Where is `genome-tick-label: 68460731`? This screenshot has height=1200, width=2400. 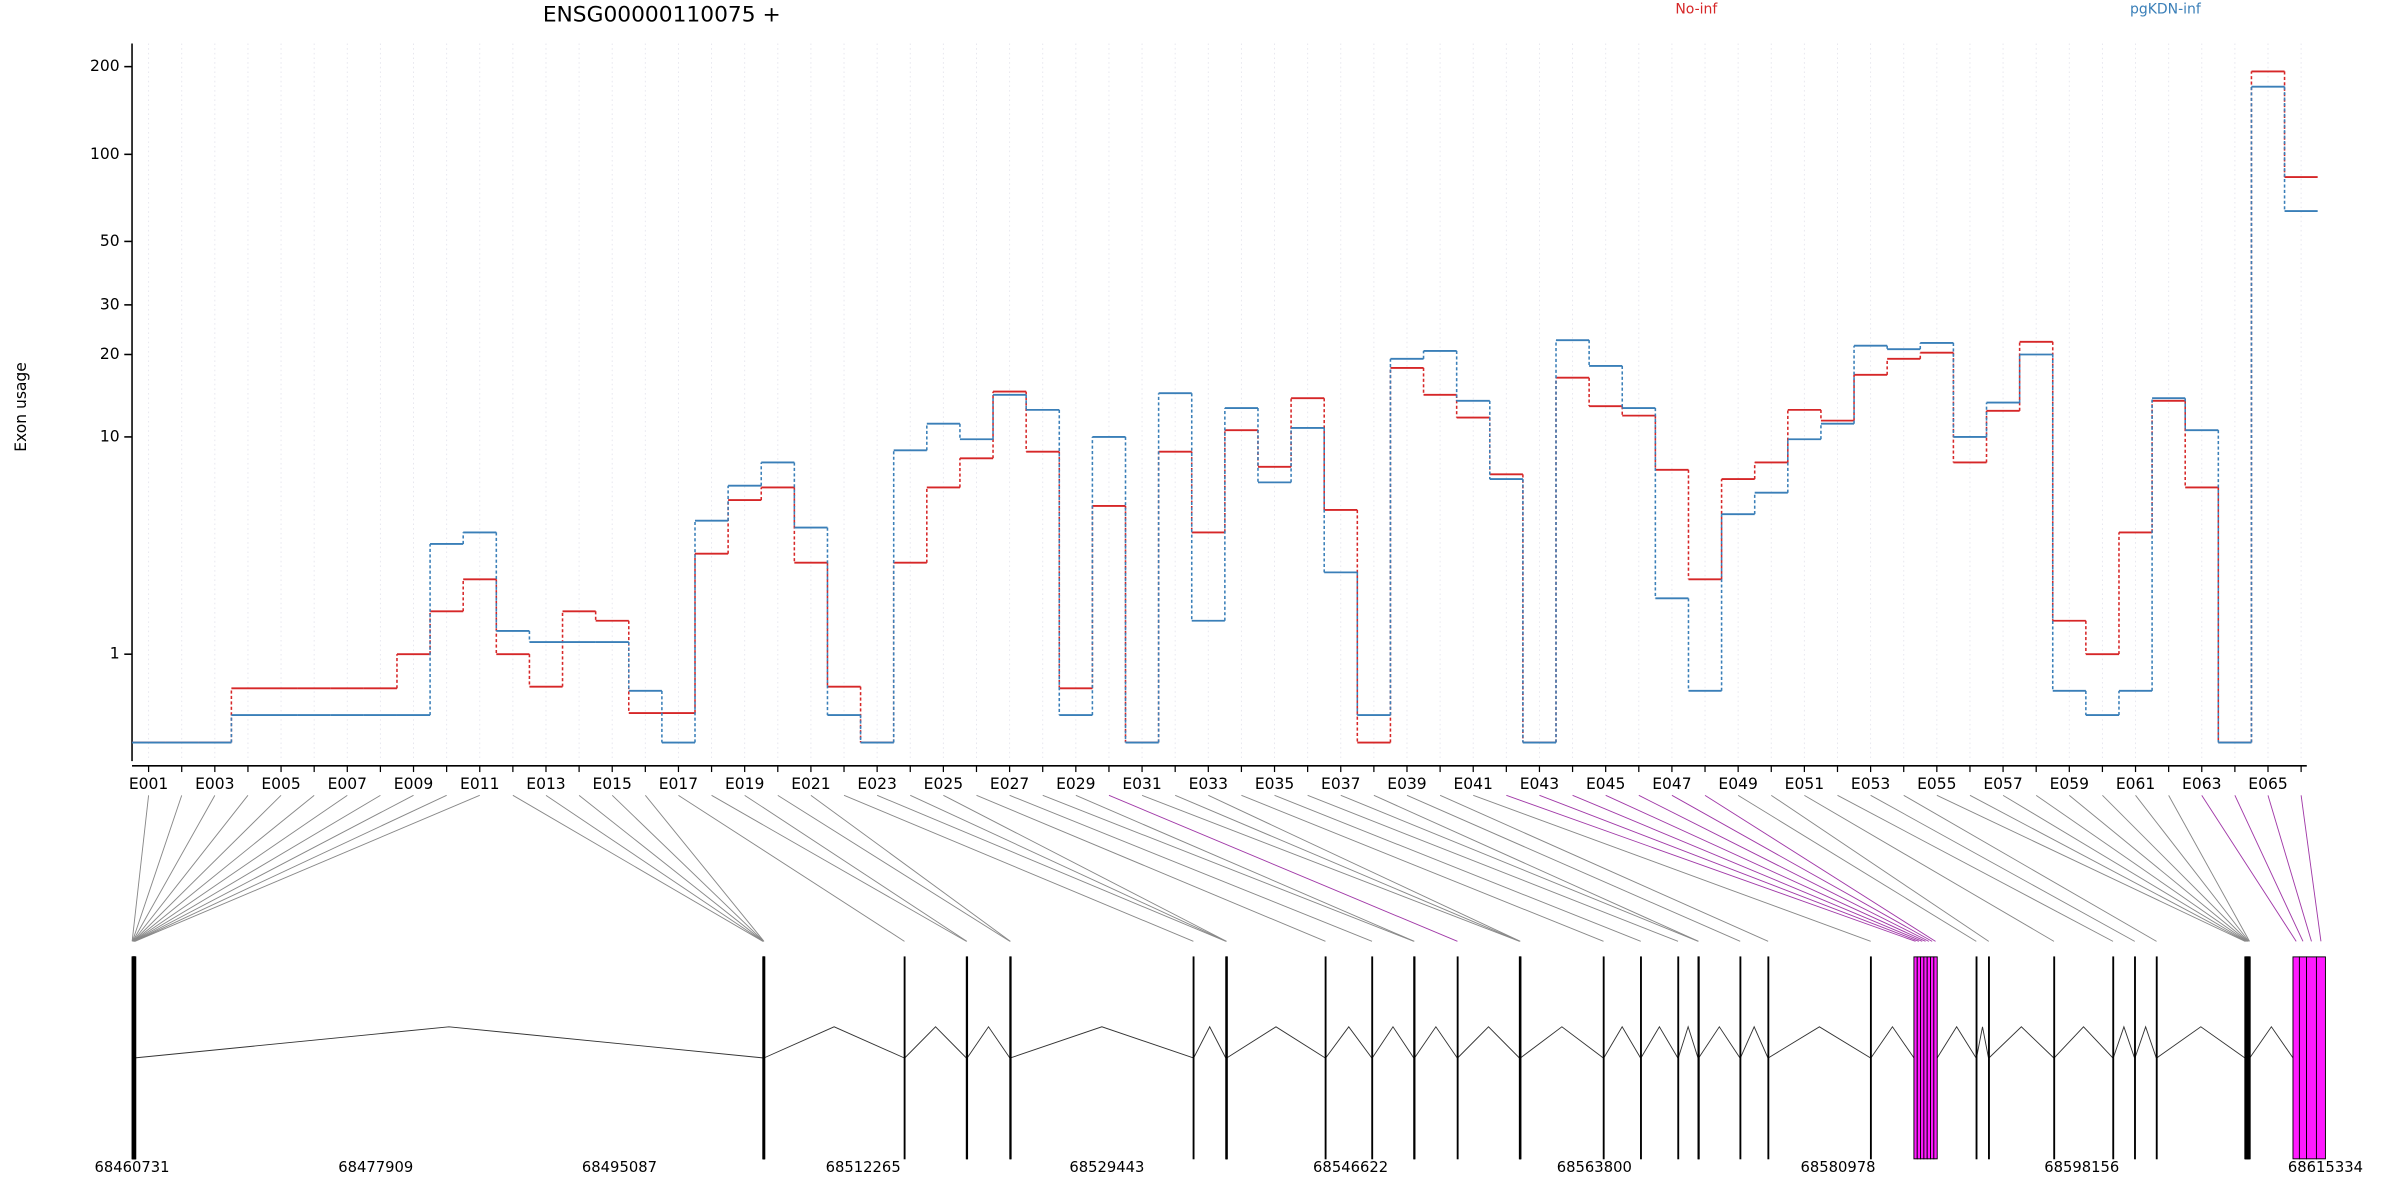
genome-tick-label: 68460731 is located at coordinates (131, 1167).